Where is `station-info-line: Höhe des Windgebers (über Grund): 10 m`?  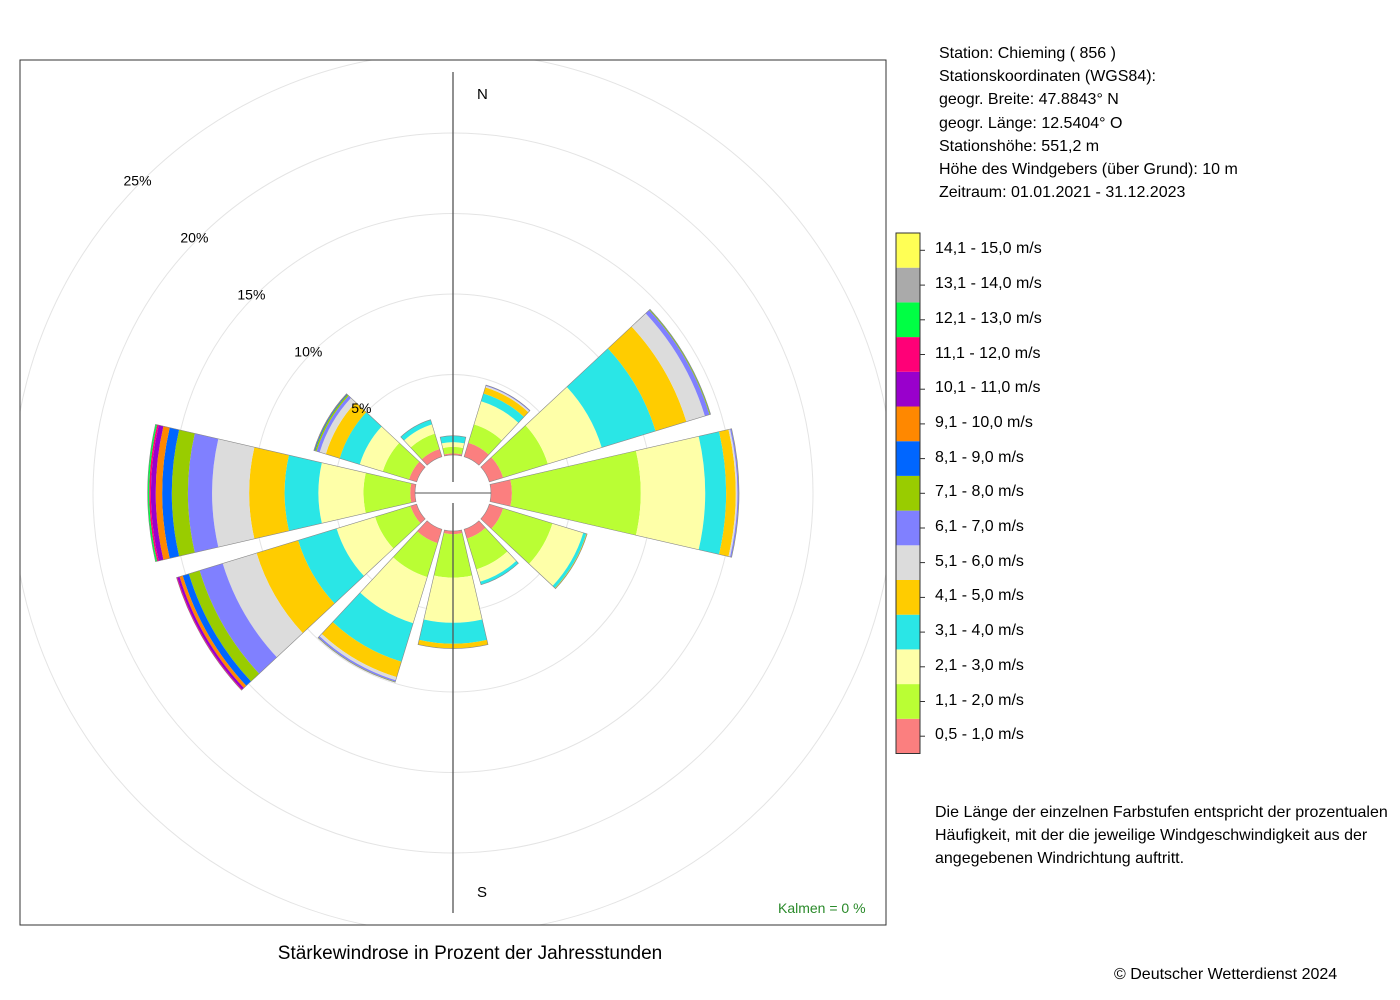 station-info-line: Höhe des Windgebers (über Grund): 10 m is located at coordinates (1088, 169).